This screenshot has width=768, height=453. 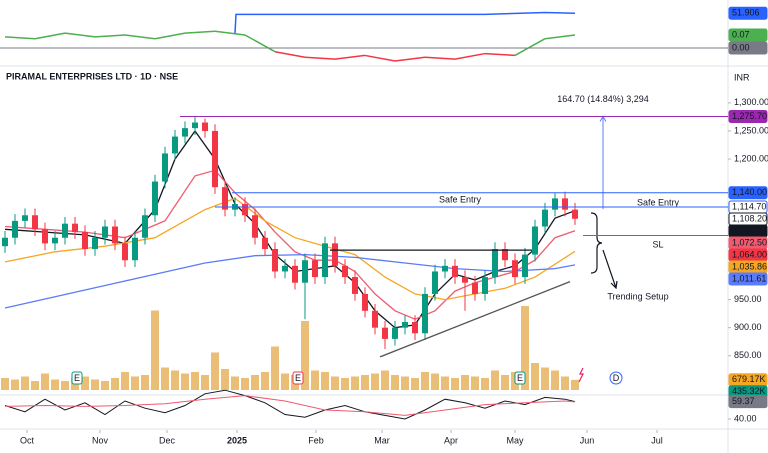 I want to click on event-icon, so click(x=581, y=375).